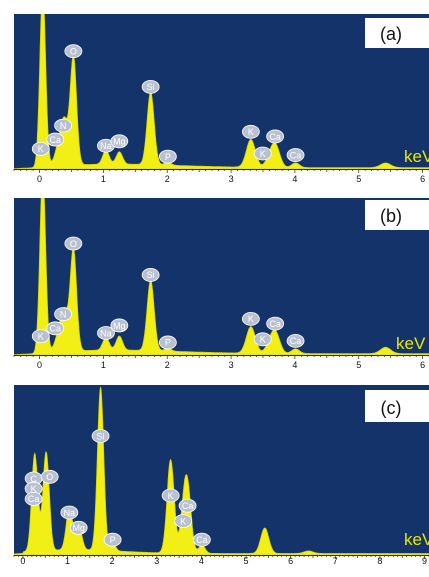 The height and width of the screenshot is (577, 429). What do you see at coordinates (335, 561) in the screenshot?
I see `x-tick-label: 7` at bounding box center [335, 561].